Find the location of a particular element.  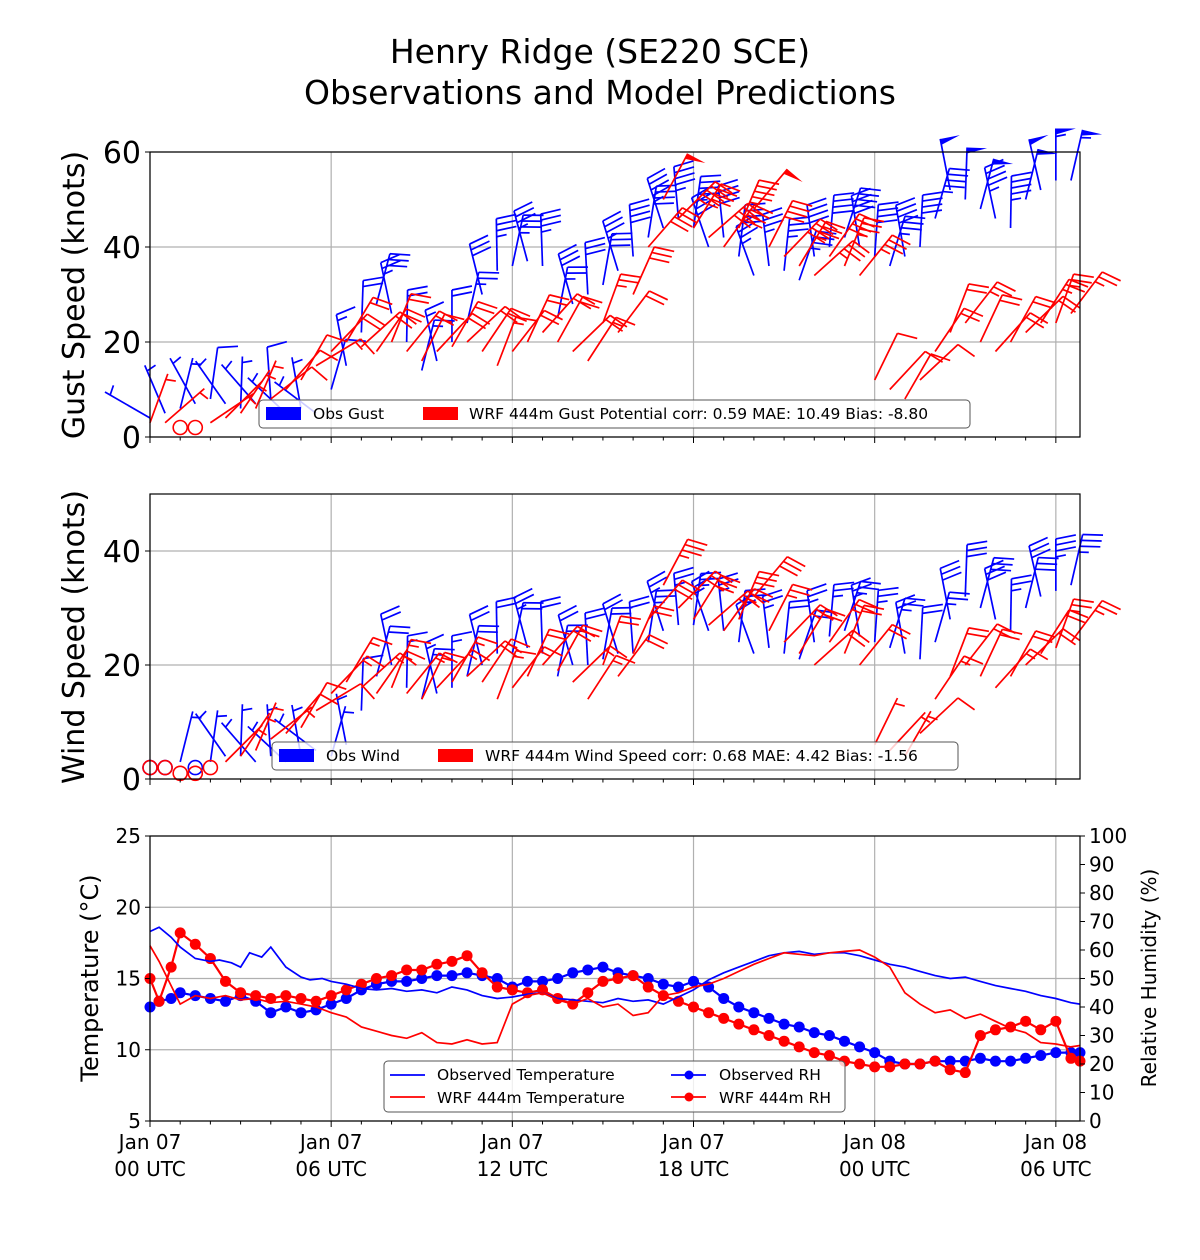

chart-title-line1: Henry Ridge (SE220 SCE) is located at coordinates (600, 51).